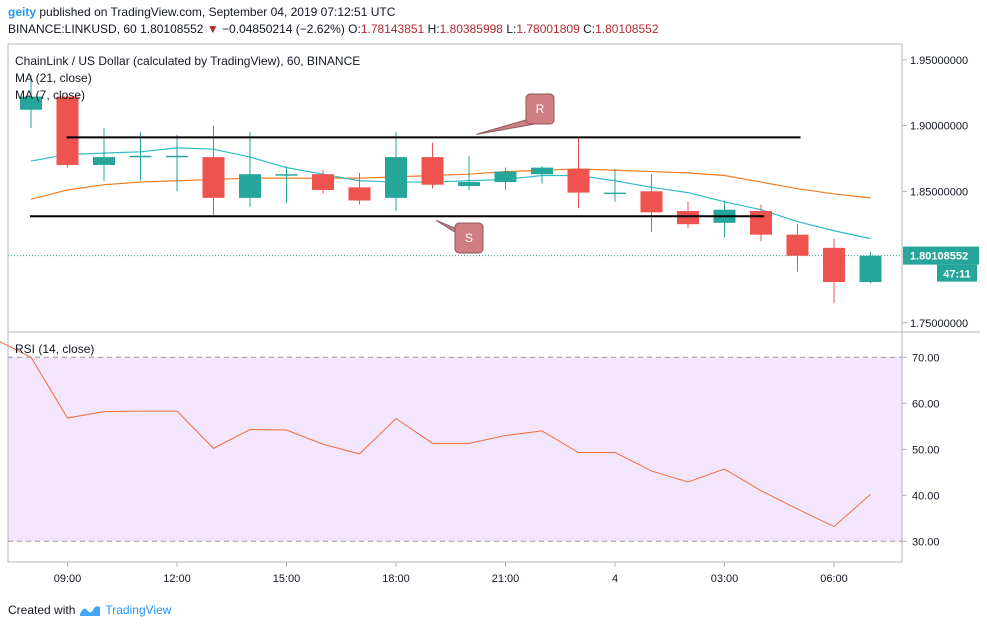  I want to click on change-arrow-icon: ▼, so click(212, 29).